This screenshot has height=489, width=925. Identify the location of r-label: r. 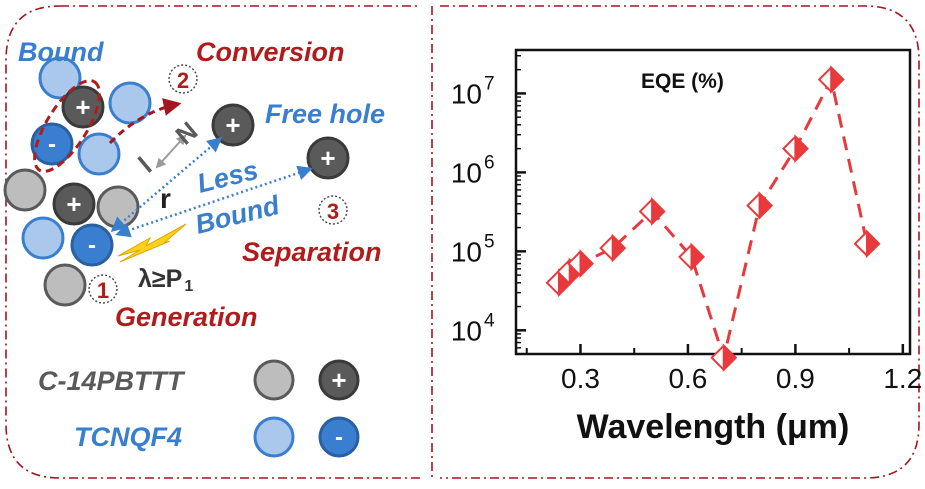
(165, 198).